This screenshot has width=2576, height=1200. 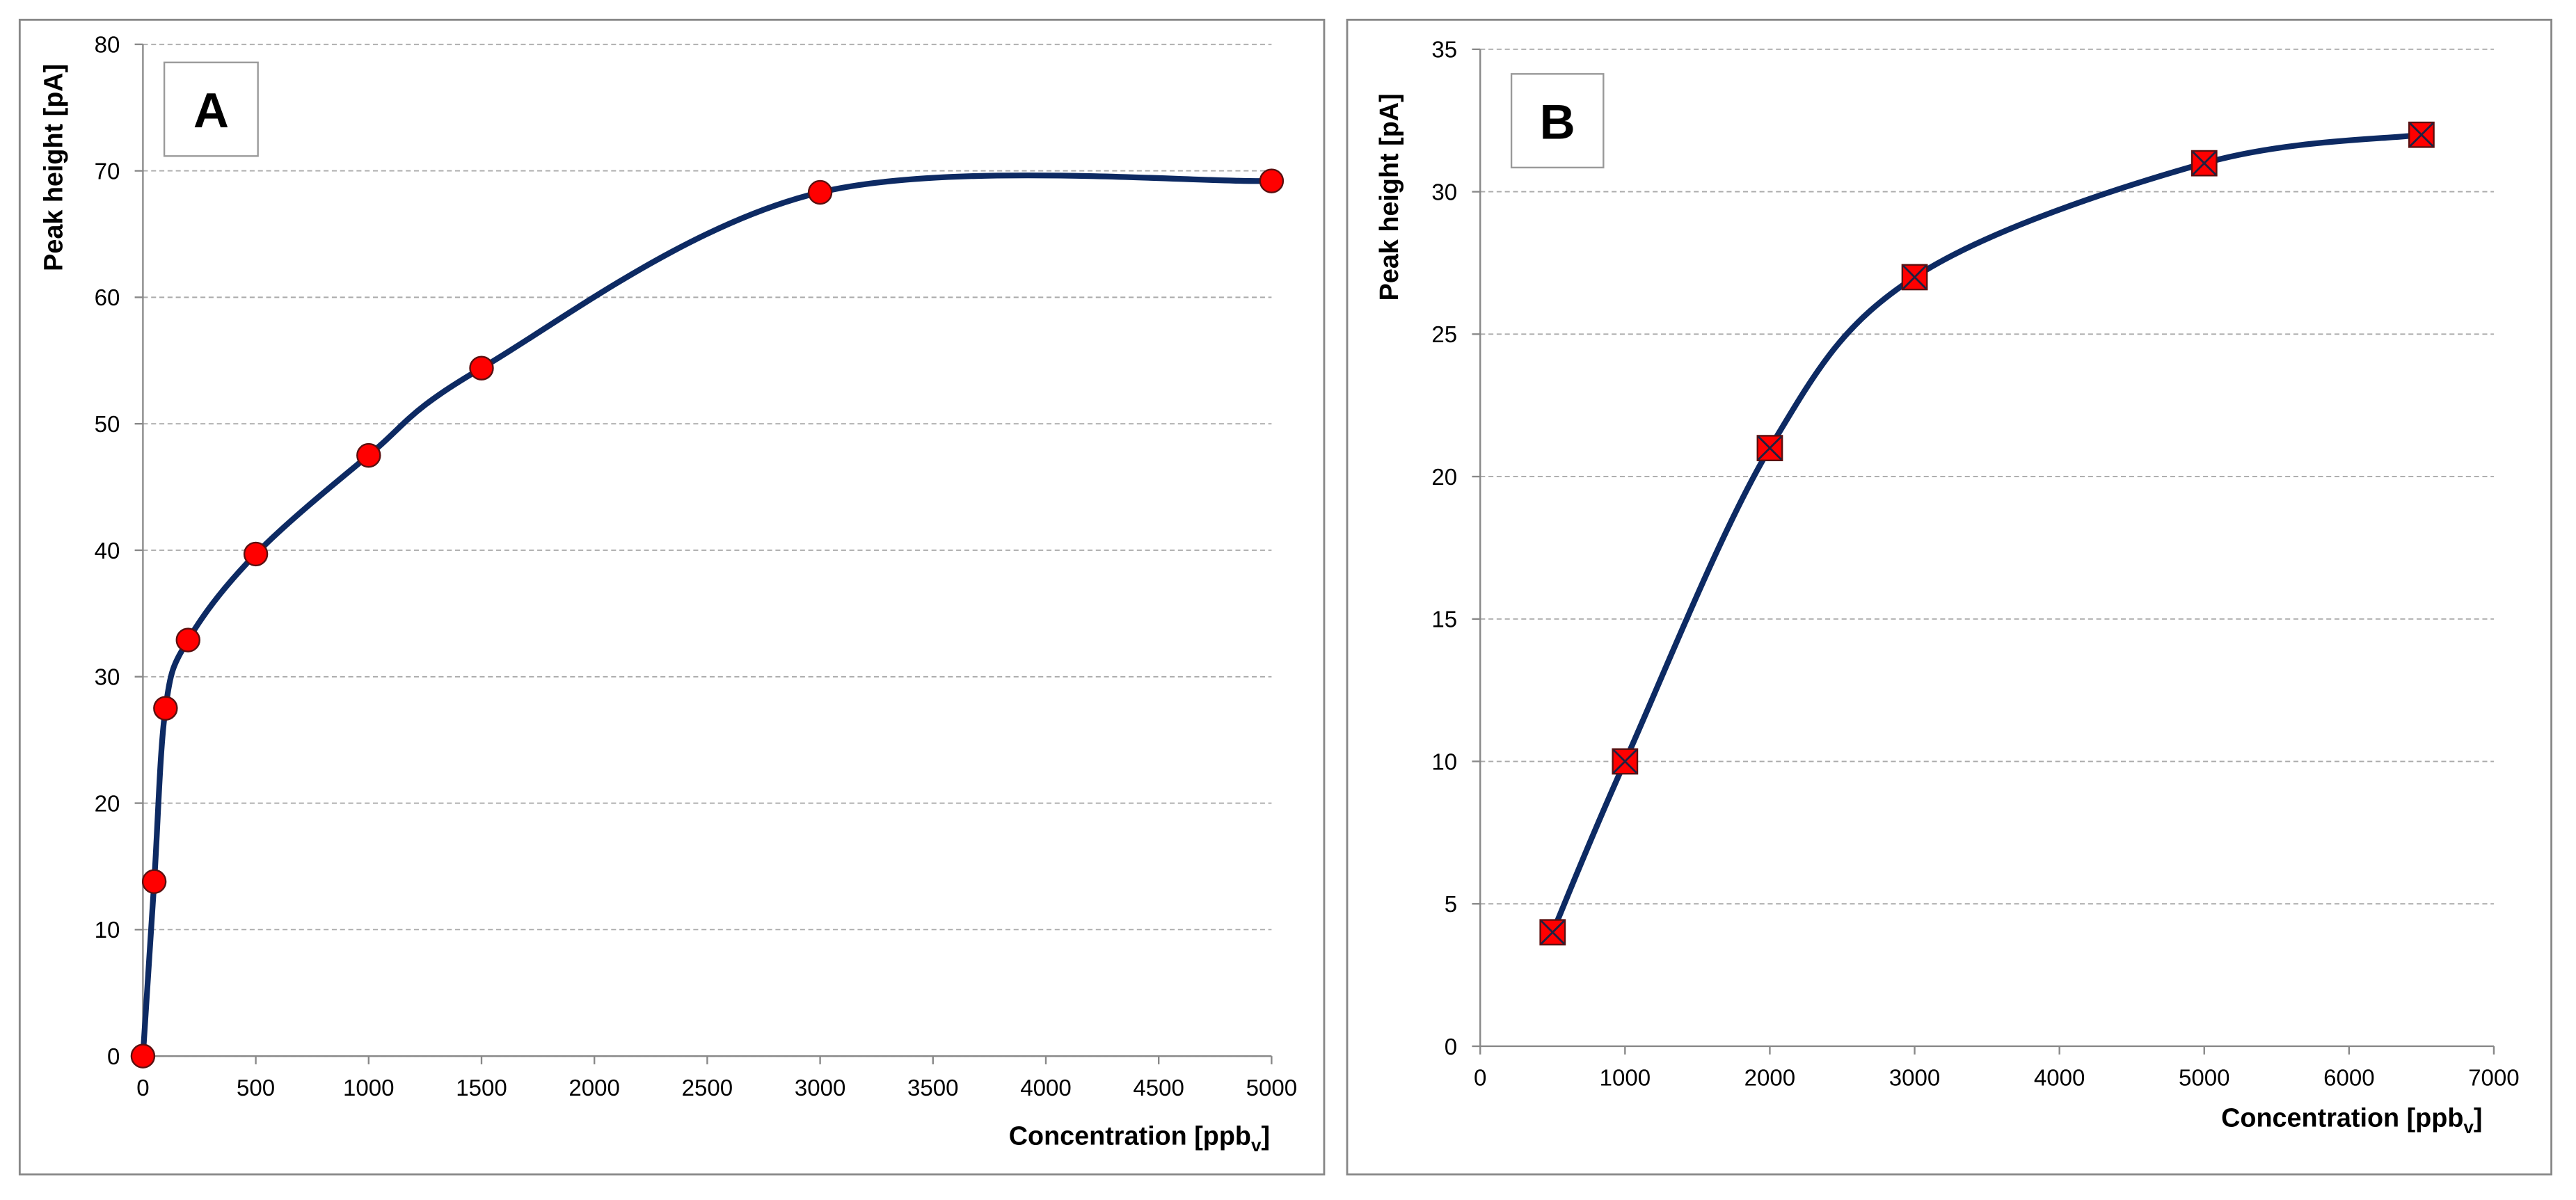 I want to click on y-tick-label: 80, so click(x=107, y=45).